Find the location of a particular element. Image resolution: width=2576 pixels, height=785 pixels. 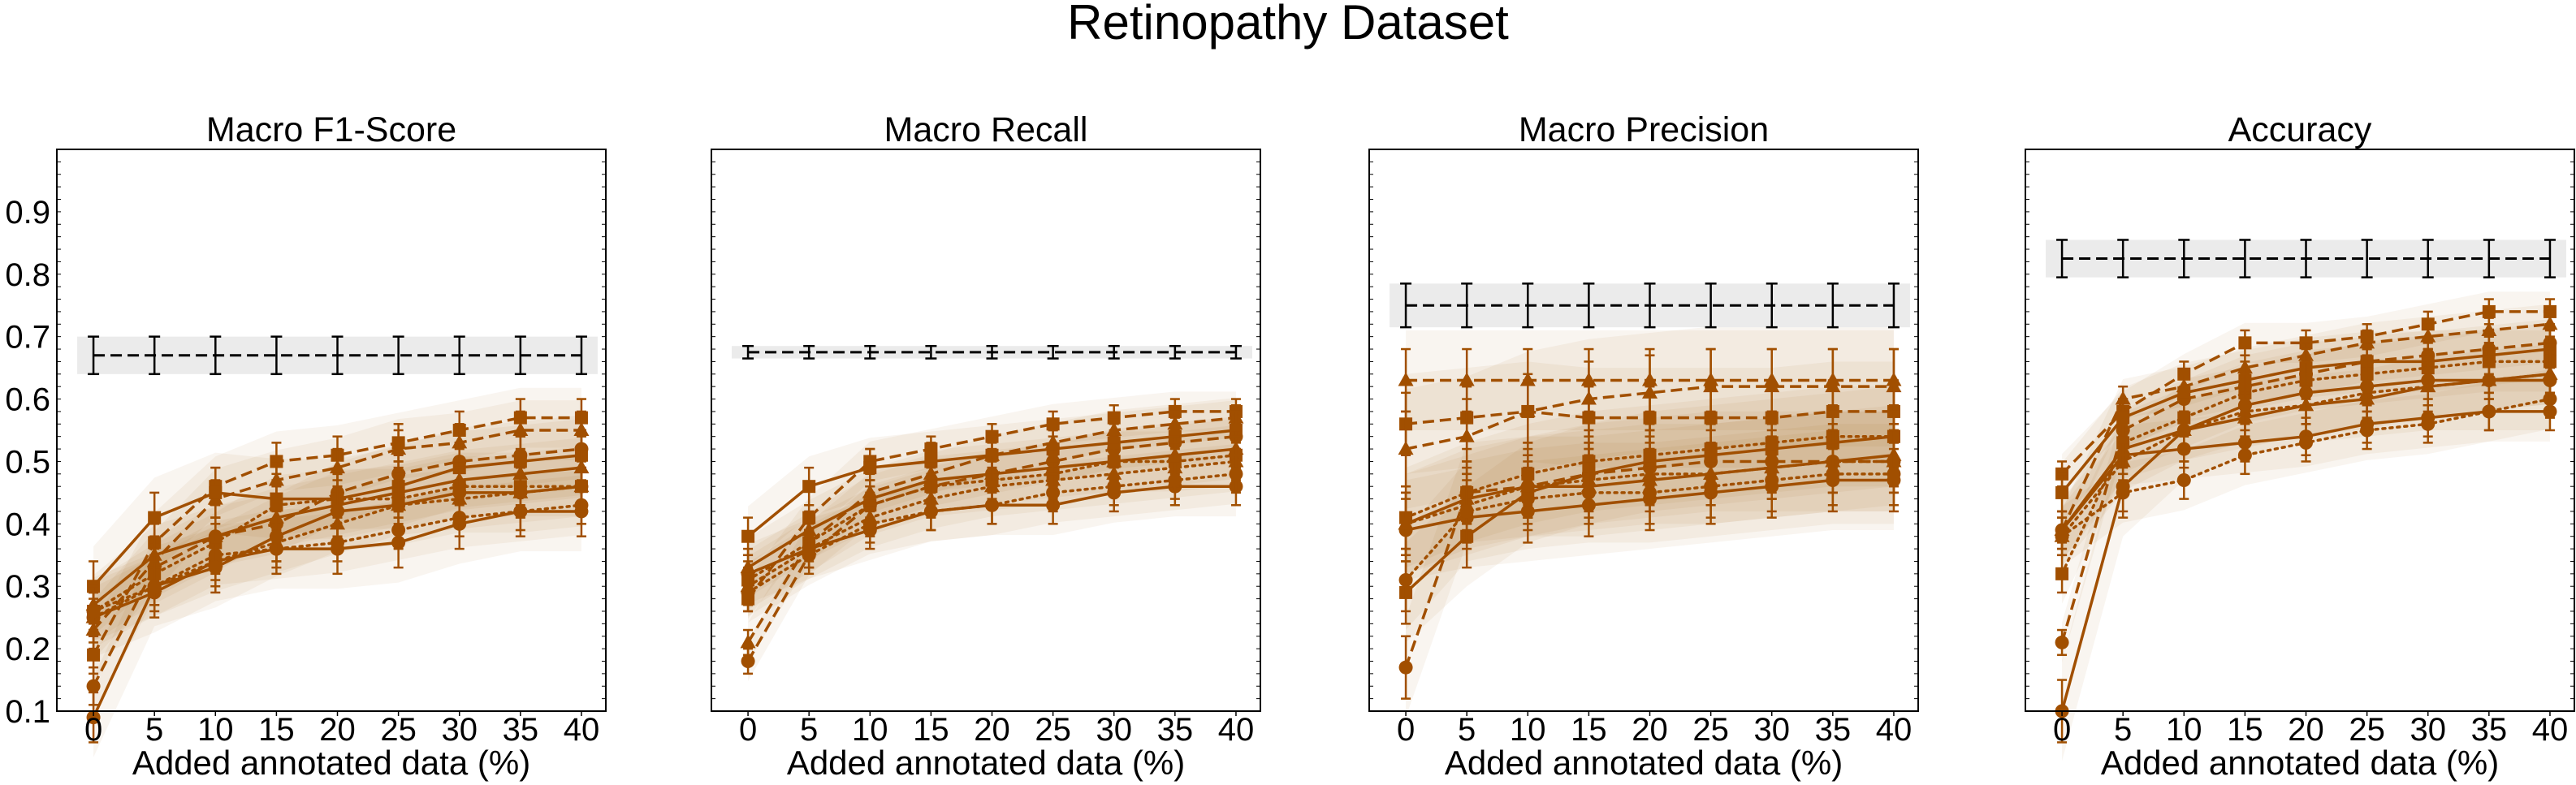

y-tick-label: 0.1 is located at coordinates (28, 712).